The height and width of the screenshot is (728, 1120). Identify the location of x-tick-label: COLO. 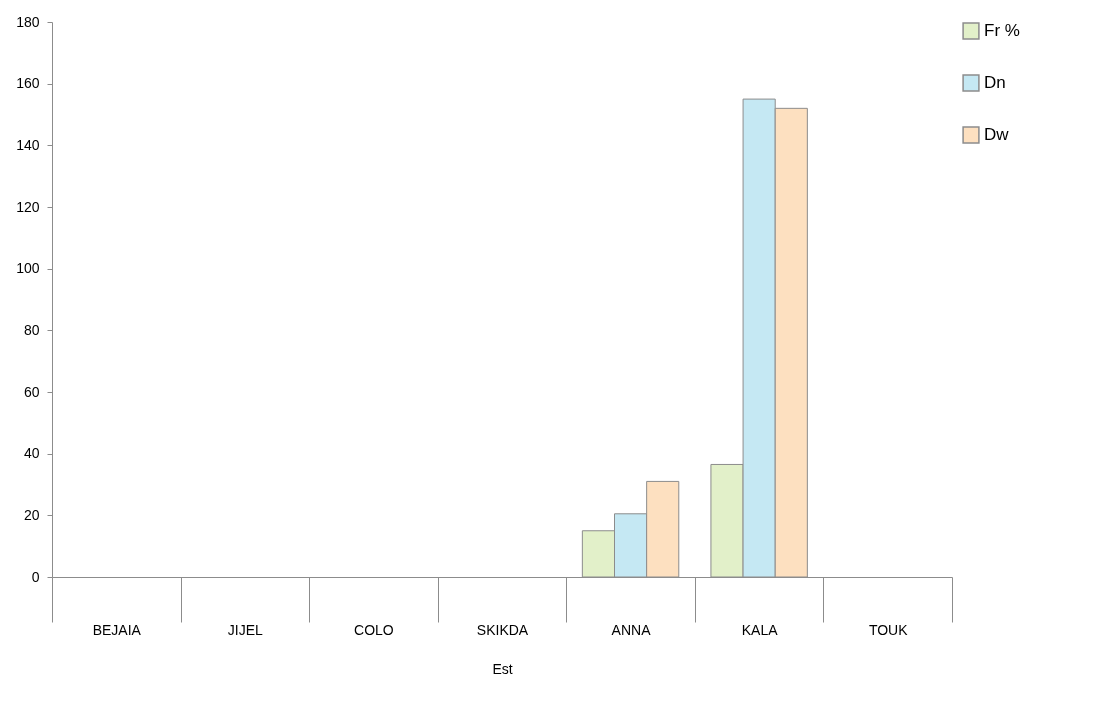
(374, 629).